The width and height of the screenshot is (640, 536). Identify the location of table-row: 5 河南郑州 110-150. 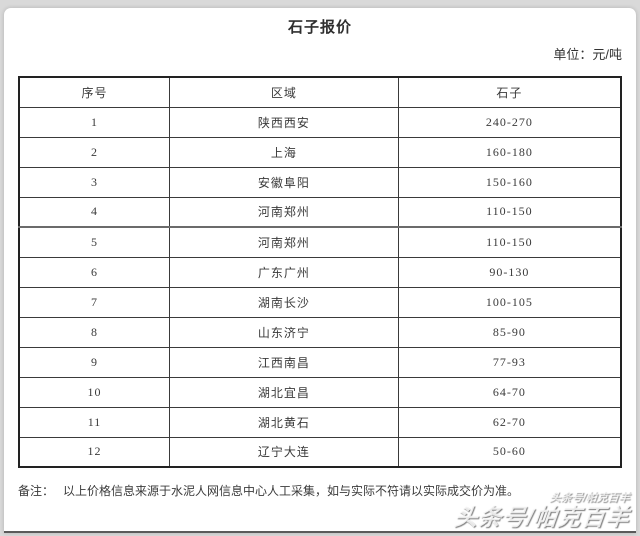
(320, 242).